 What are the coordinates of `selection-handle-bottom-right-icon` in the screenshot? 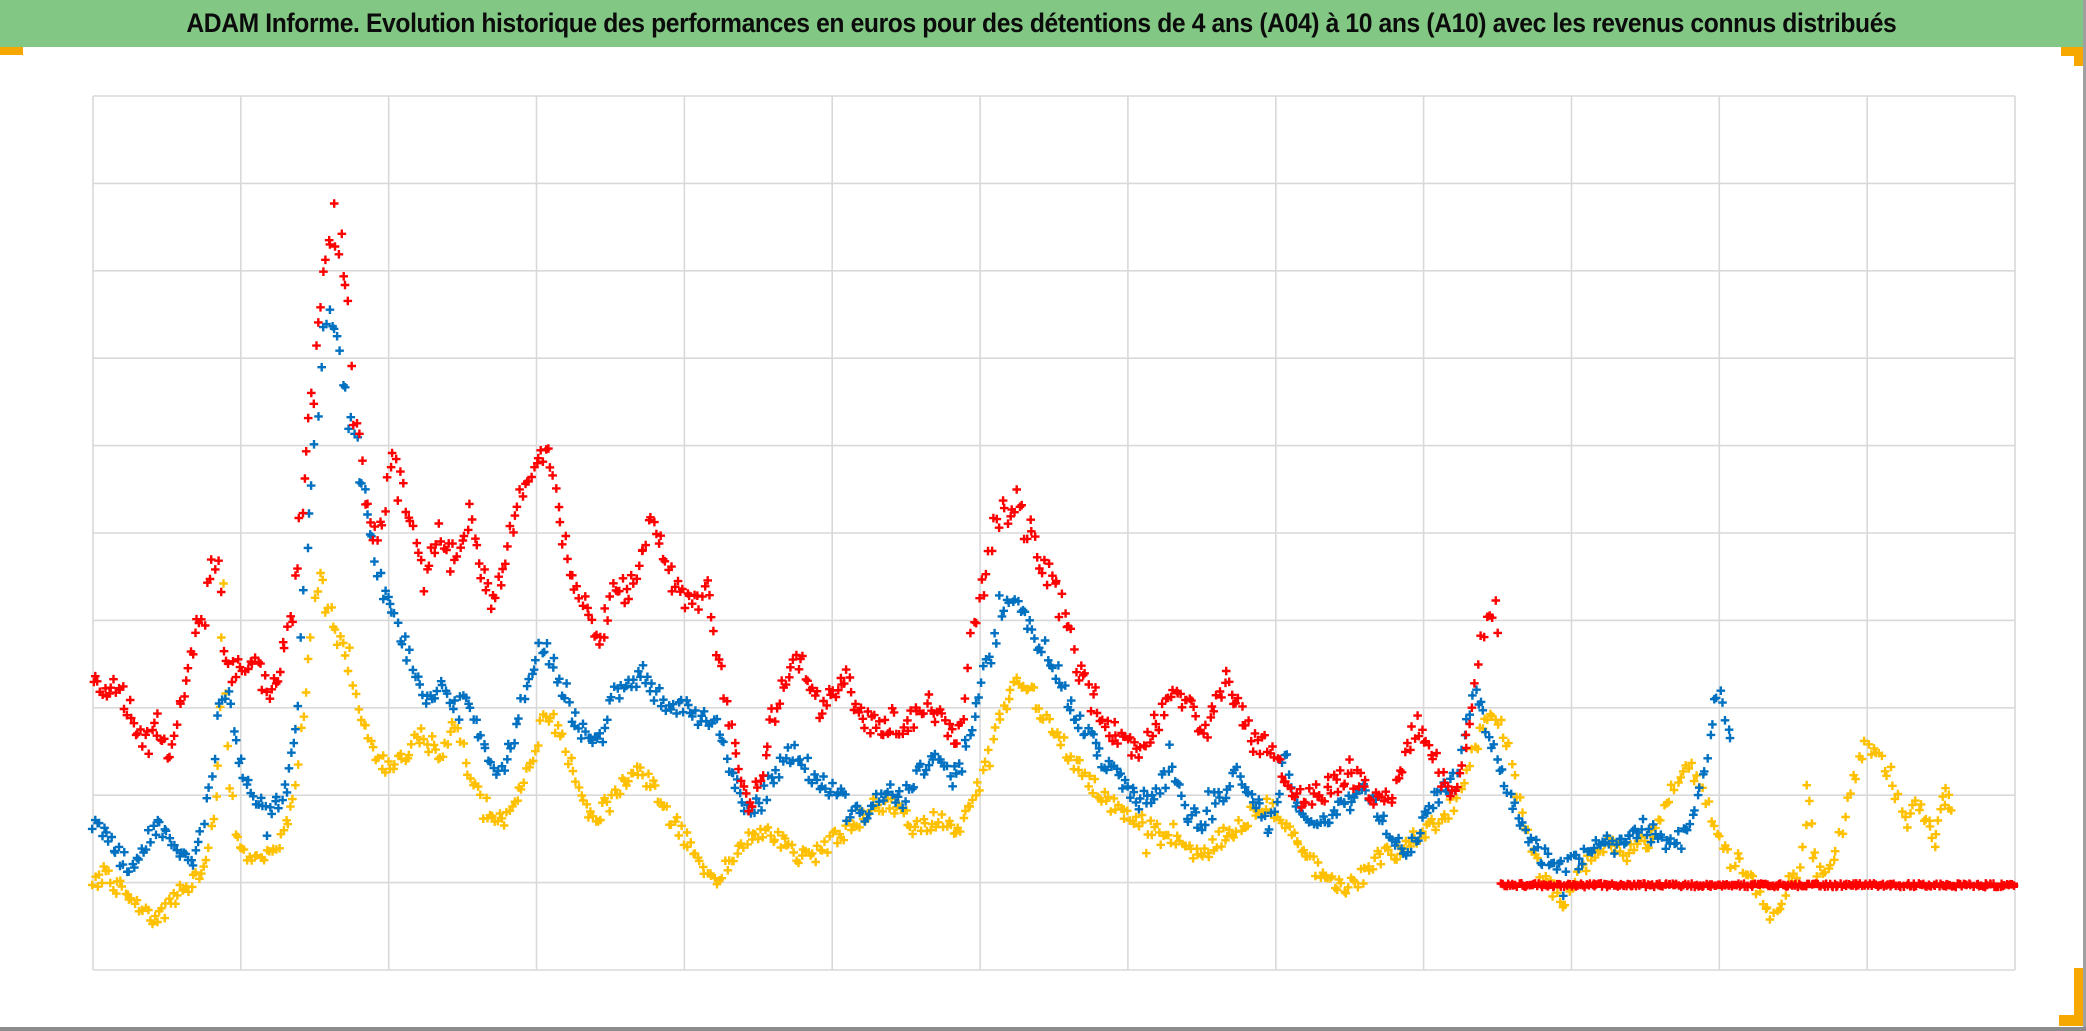 It's located at (2079, 995).